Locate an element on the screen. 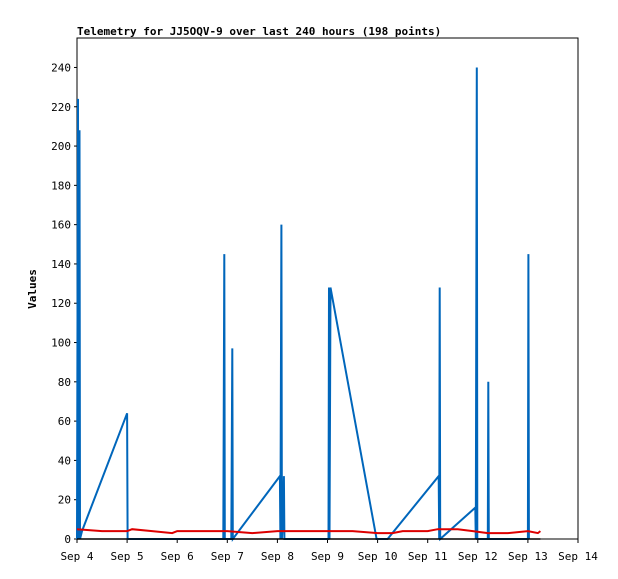 Image resolution: width=618 pixels, height=579 pixels. y-tick-label: 180 is located at coordinates (61, 185).